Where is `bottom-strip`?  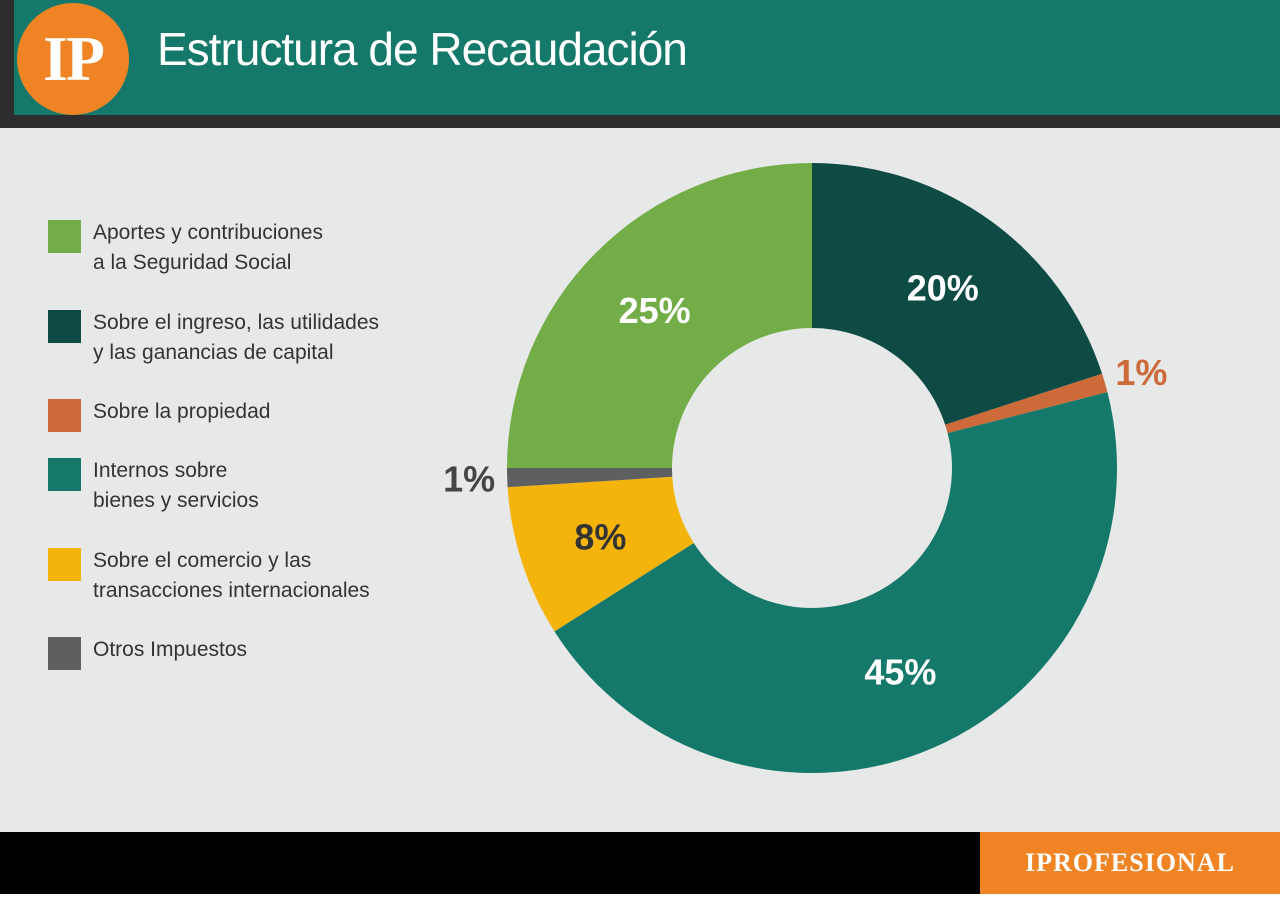
bottom-strip is located at coordinates (640, 900).